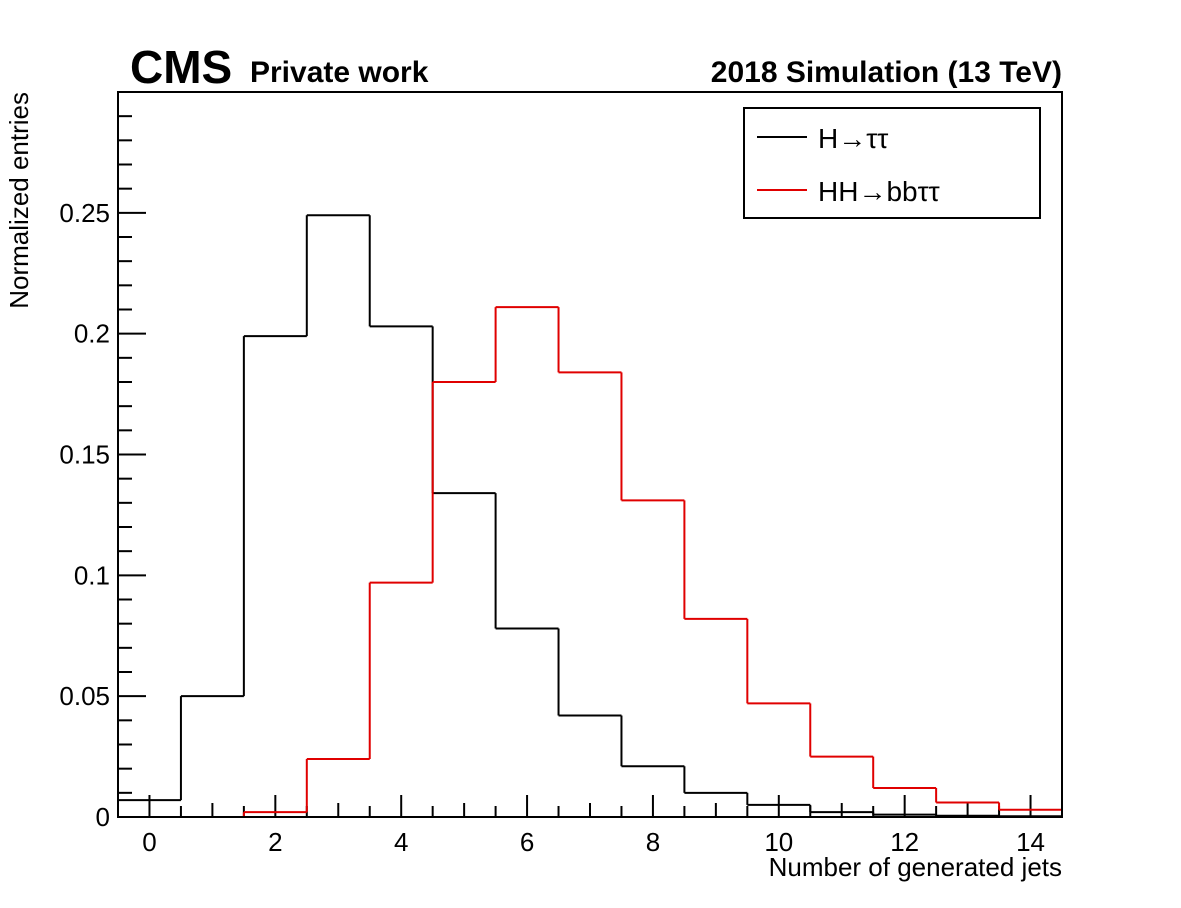  Describe the element at coordinates (853, 138) in the screenshot. I see `legend-label-h-tautau: H→ττ` at that location.